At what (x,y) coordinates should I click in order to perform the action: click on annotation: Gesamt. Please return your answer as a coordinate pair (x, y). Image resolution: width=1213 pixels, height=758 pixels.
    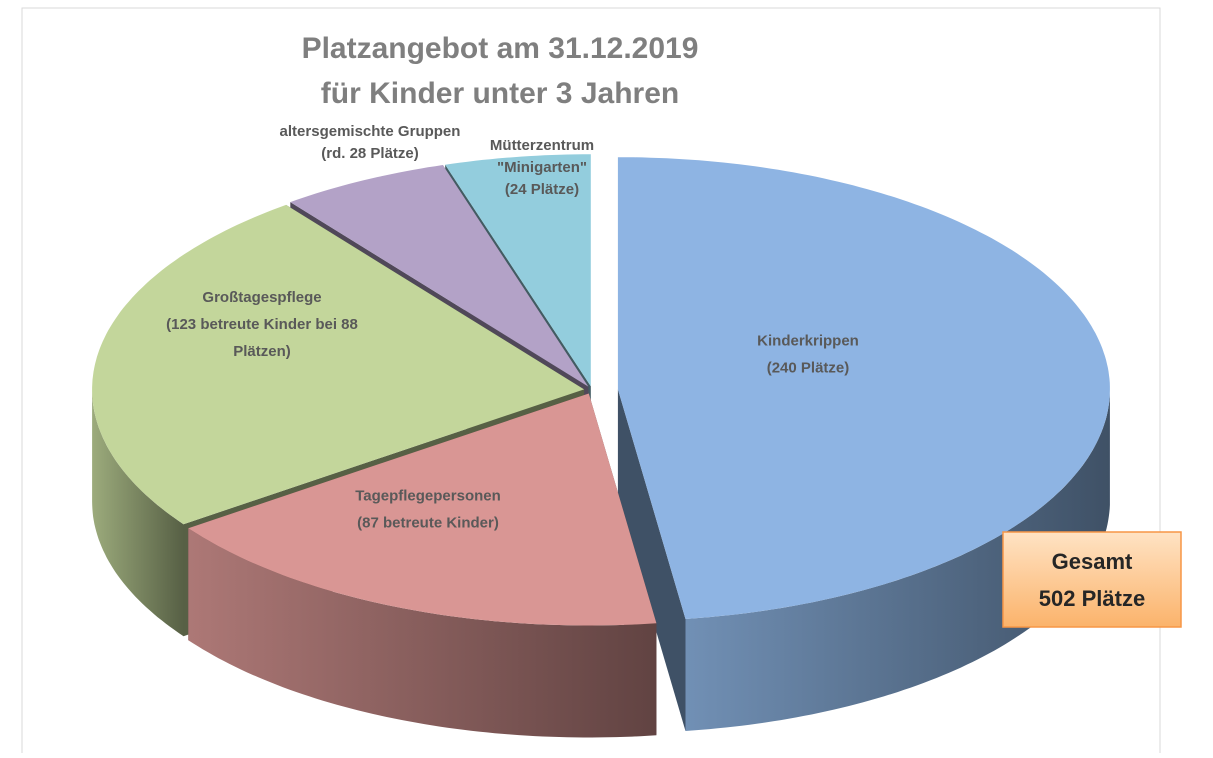
    Looking at the image, I should click on (1092, 561).